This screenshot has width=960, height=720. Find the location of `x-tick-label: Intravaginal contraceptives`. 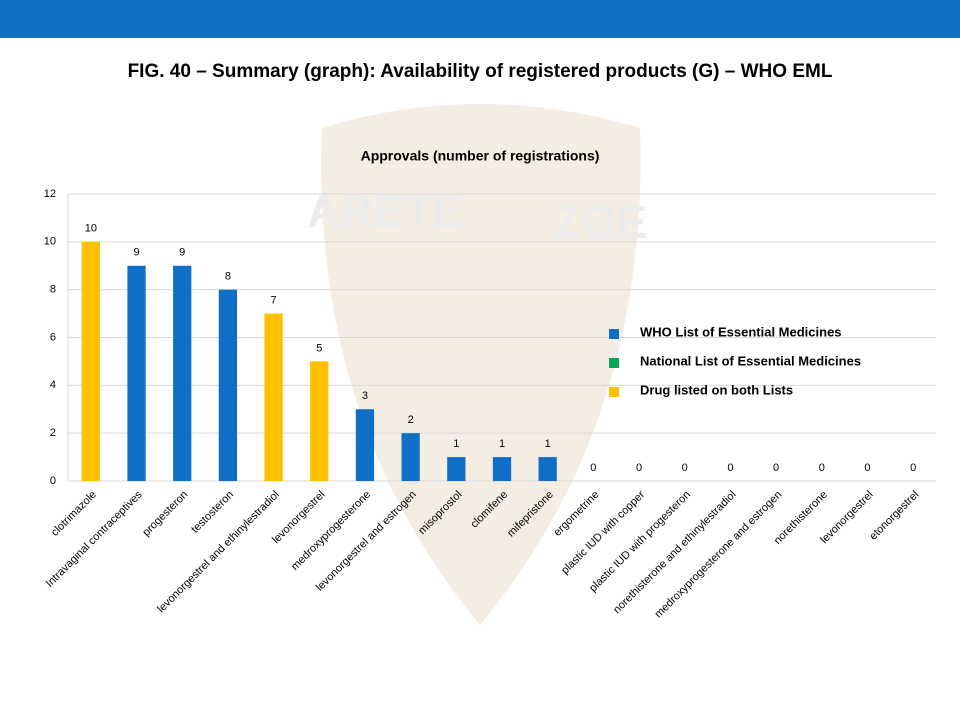

x-tick-label: Intravaginal contraceptives is located at coordinates (94, 538).